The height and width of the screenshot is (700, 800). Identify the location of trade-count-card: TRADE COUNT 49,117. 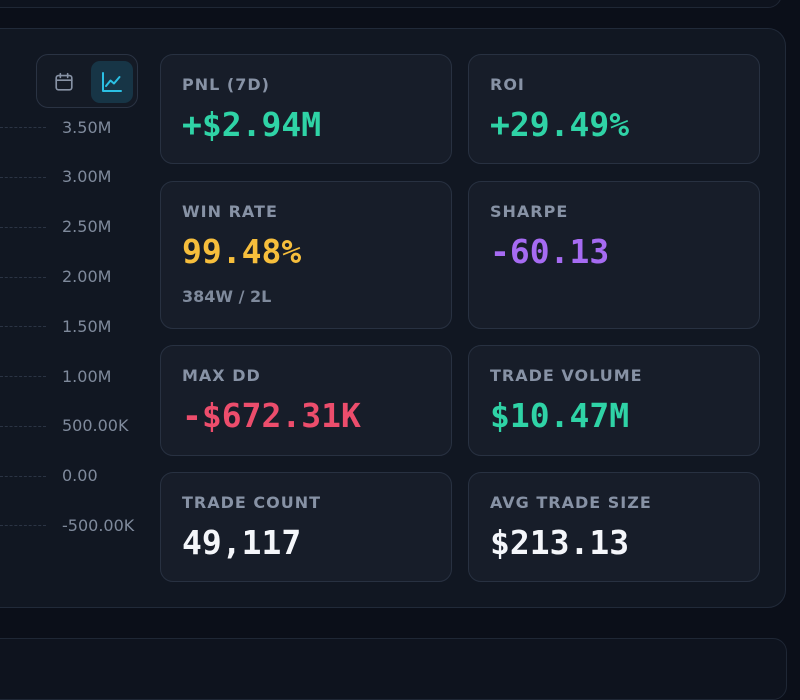
(306, 527).